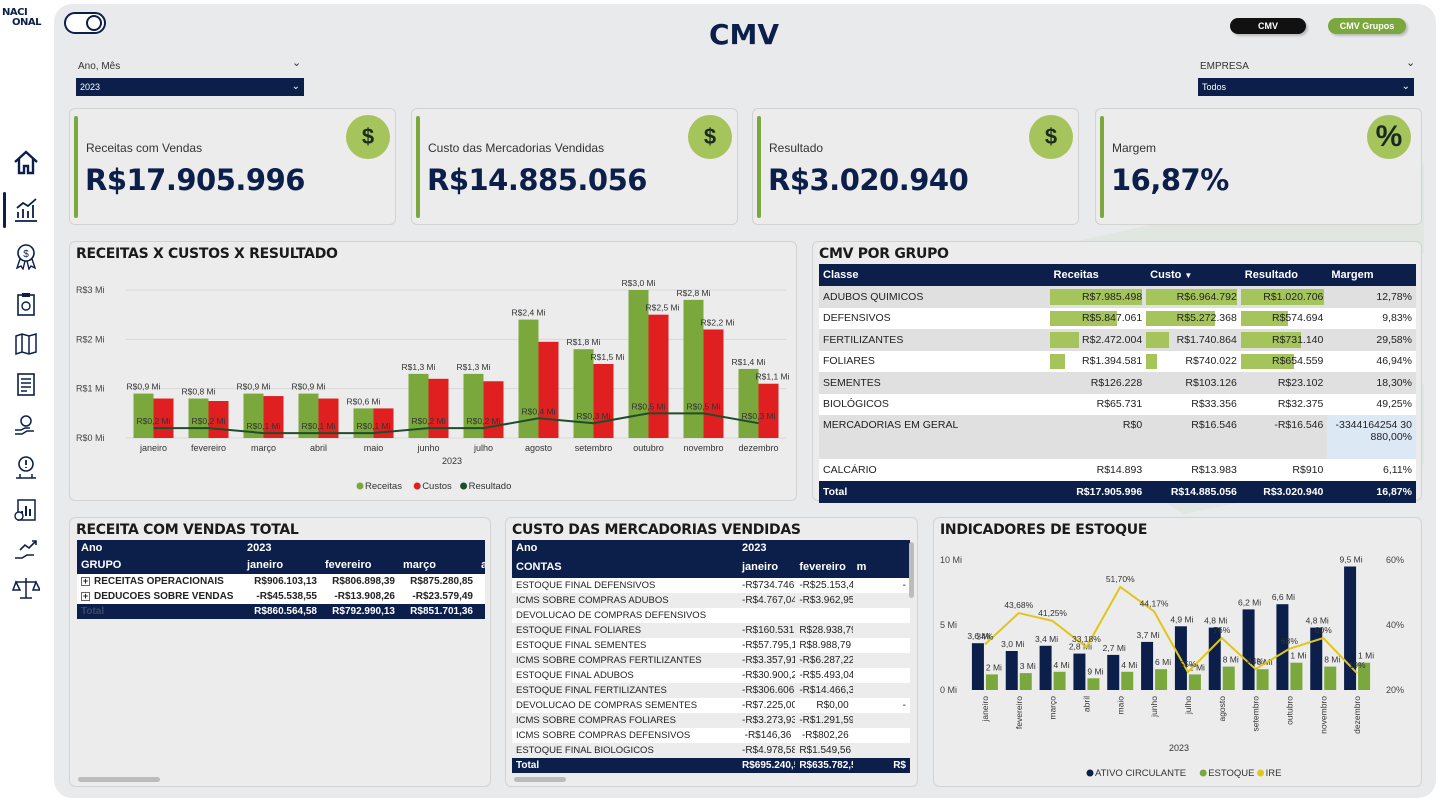  Describe the element at coordinates (934, 275) in the screenshot. I see `column-header: Classe` at that location.